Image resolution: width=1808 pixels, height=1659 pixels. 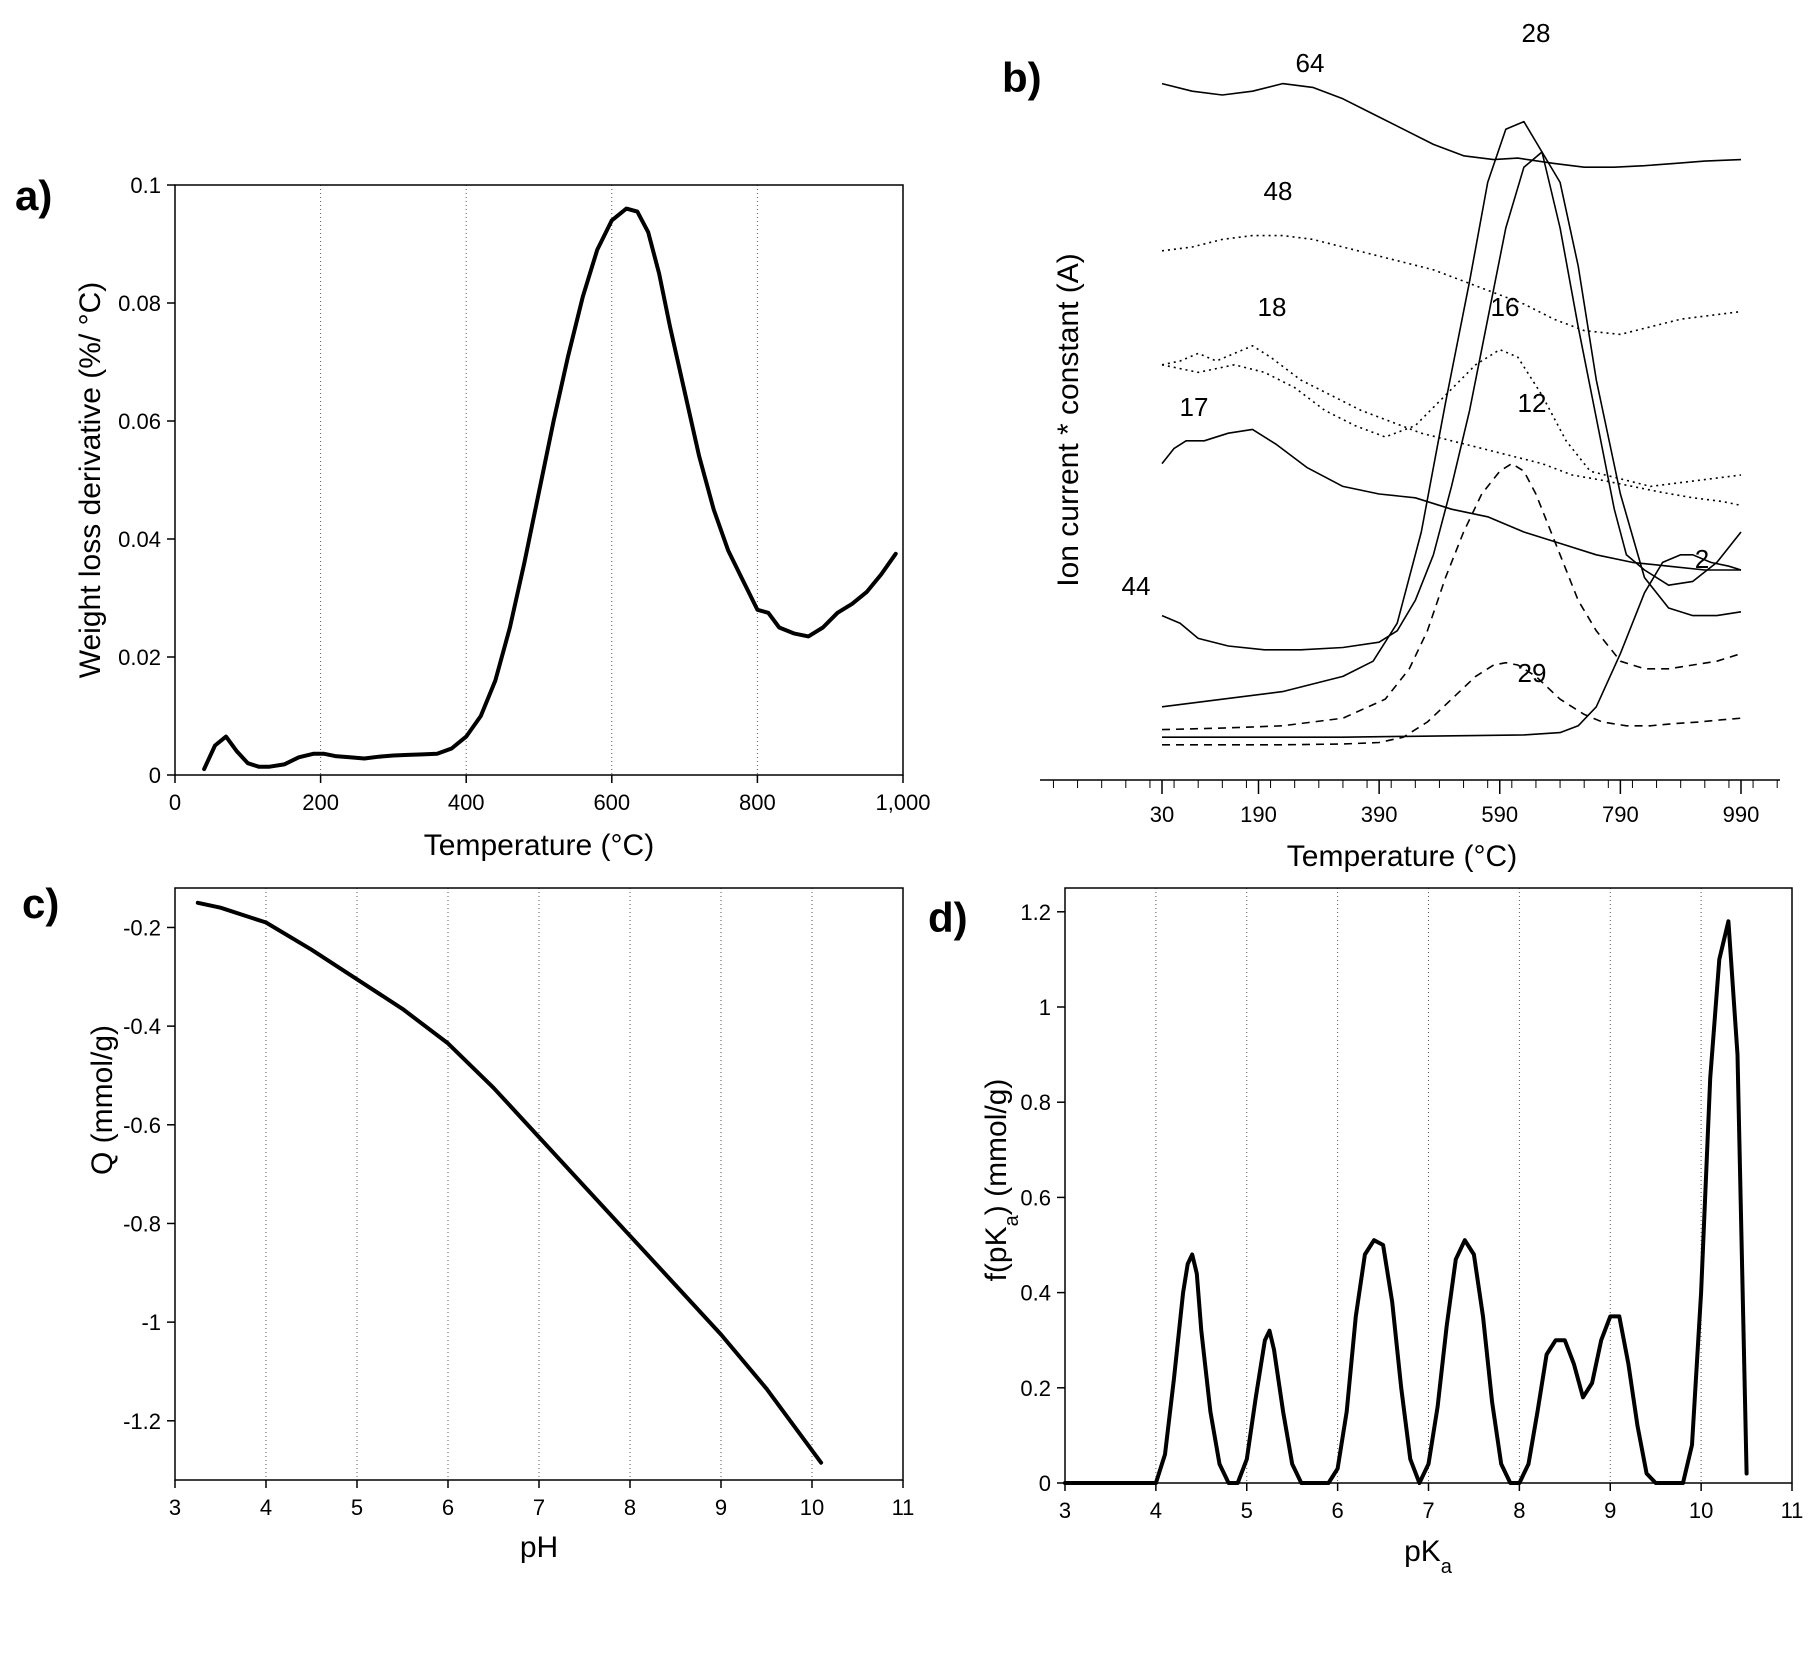 What do you see at coordinates (145, 185) in the screenshot?
I see `a-y-tick-label-5: 0.1` at bounding box center [145, 185].